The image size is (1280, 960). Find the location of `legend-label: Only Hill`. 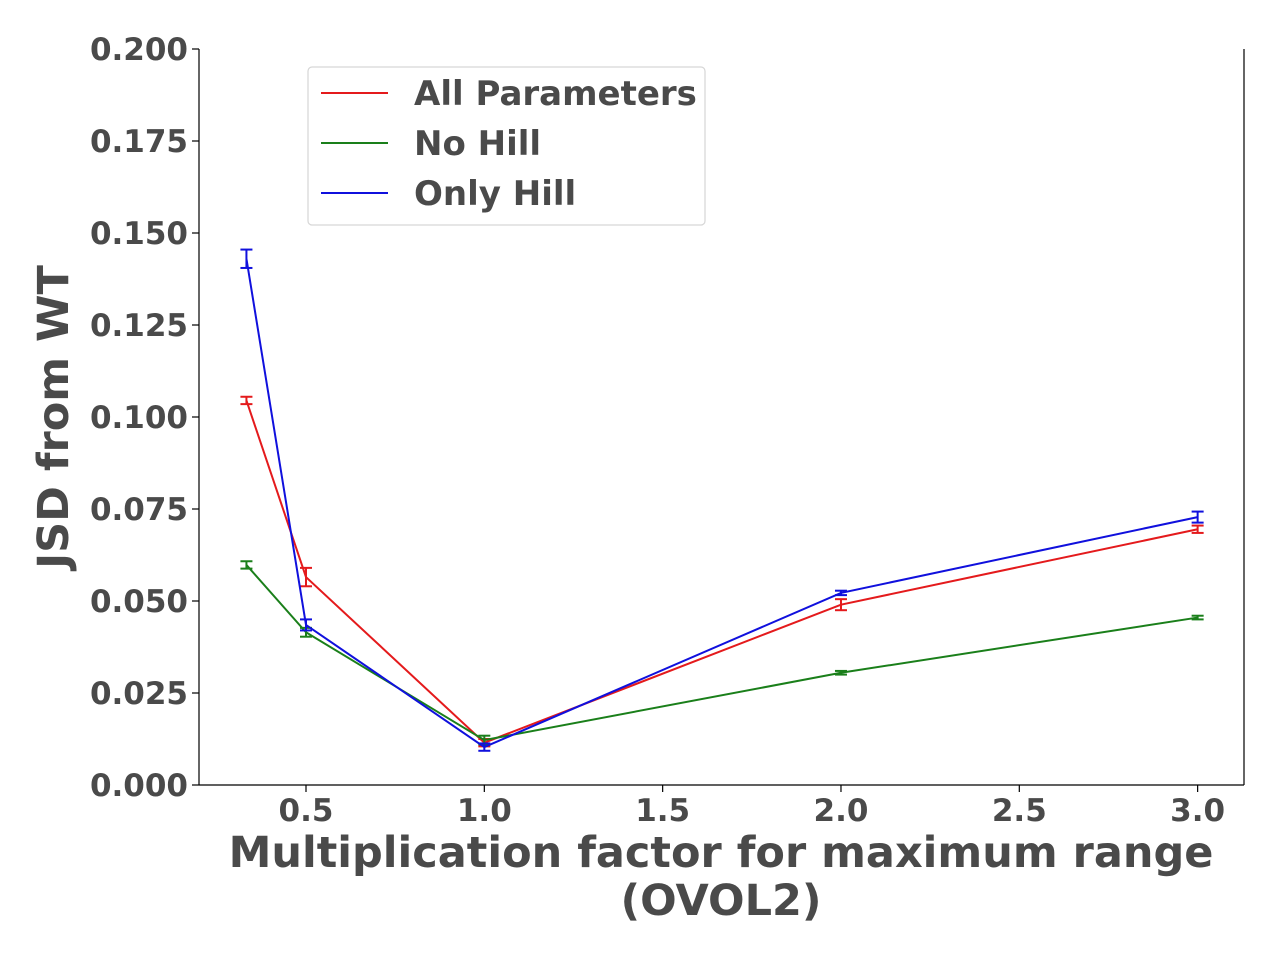

legend-label: Only Hill is located at coordinates (495, 194).